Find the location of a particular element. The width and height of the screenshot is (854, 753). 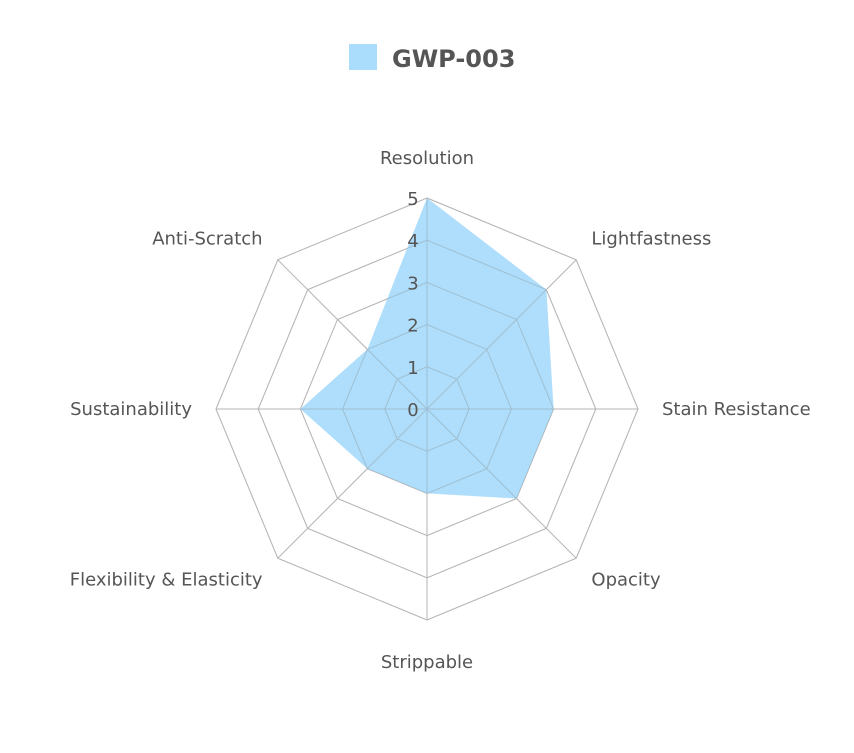

axis-label-3: Opacity is located at coordinates (626, 579).